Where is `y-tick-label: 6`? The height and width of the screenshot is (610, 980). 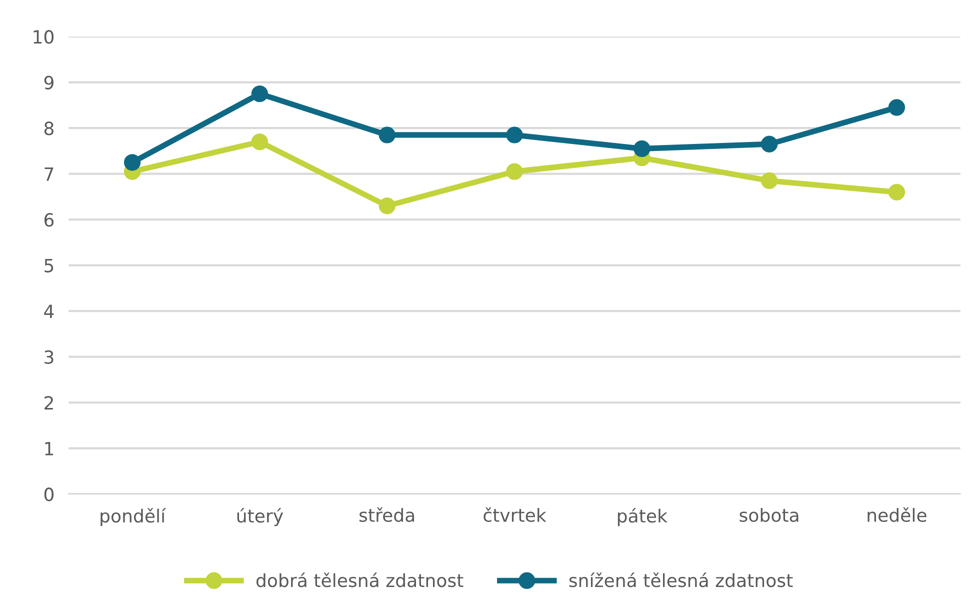 y-tick-label: 6 is located at coordinates (49, 220).